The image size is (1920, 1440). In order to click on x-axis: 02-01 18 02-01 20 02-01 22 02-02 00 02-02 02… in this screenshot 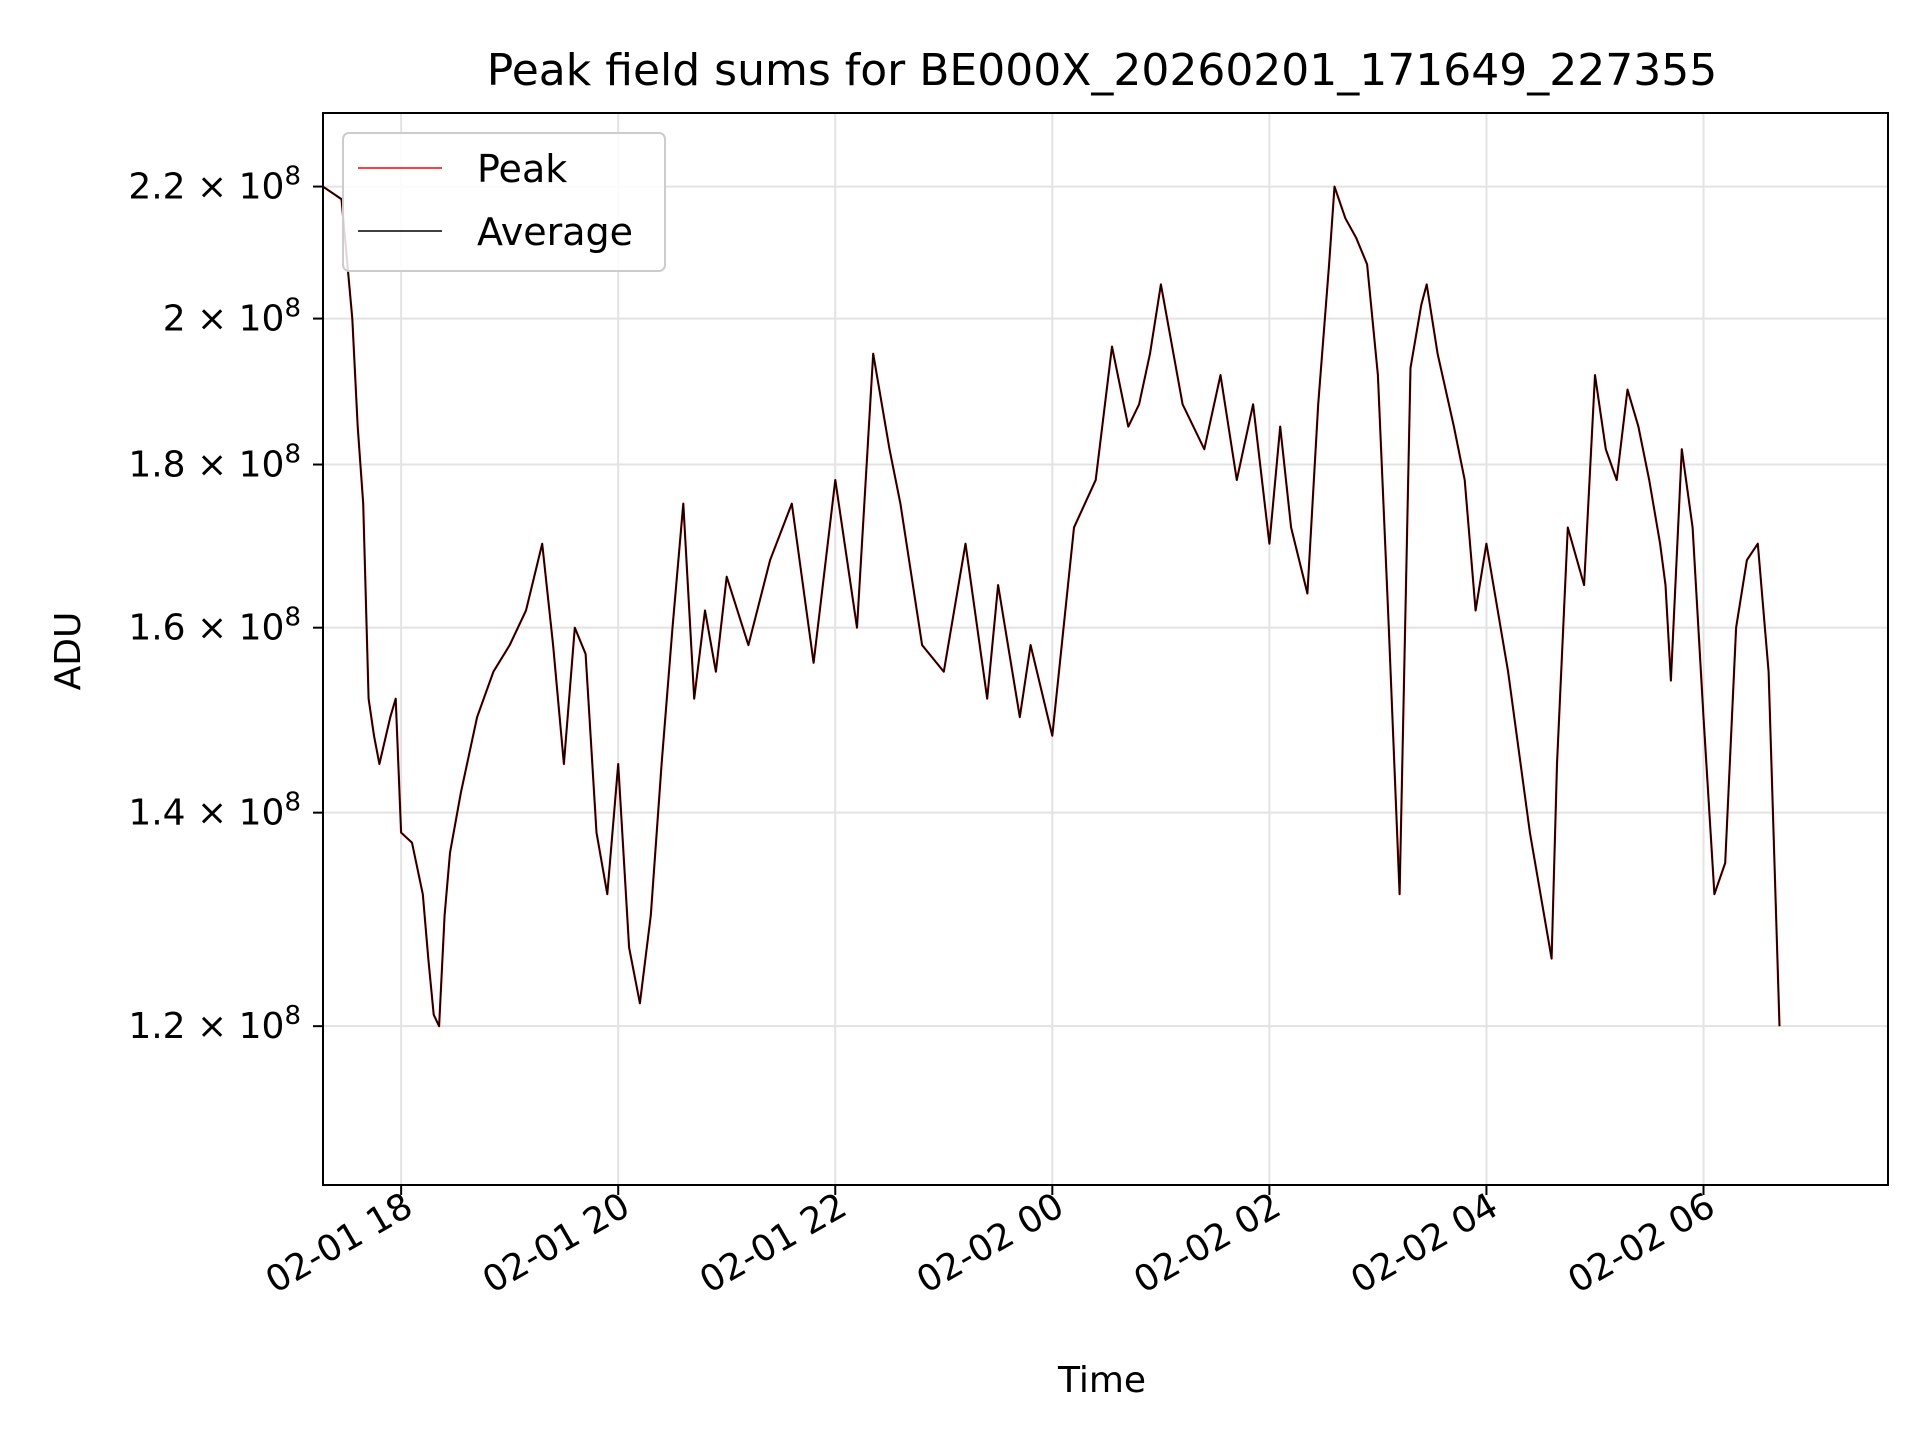, I will do `click(990, 1243)`.